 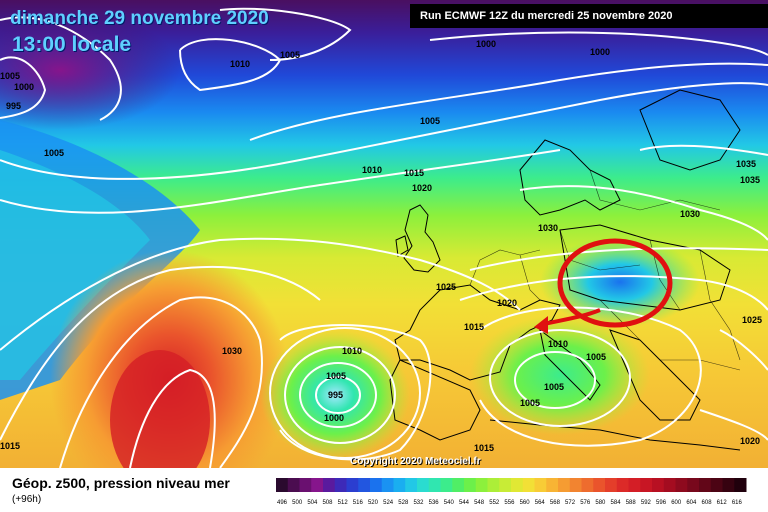 What do you see at coordinates (297, 503) in the screenshot?
I see `legend-tick-label: 500` at bounding box center [297, 503].